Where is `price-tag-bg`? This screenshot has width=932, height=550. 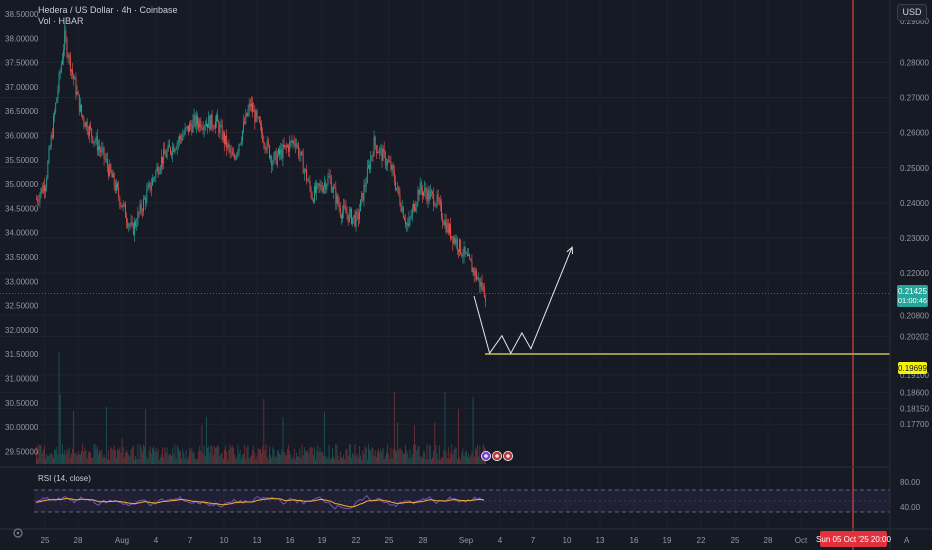
price-tag-bg is located at coordinates (912, 296).